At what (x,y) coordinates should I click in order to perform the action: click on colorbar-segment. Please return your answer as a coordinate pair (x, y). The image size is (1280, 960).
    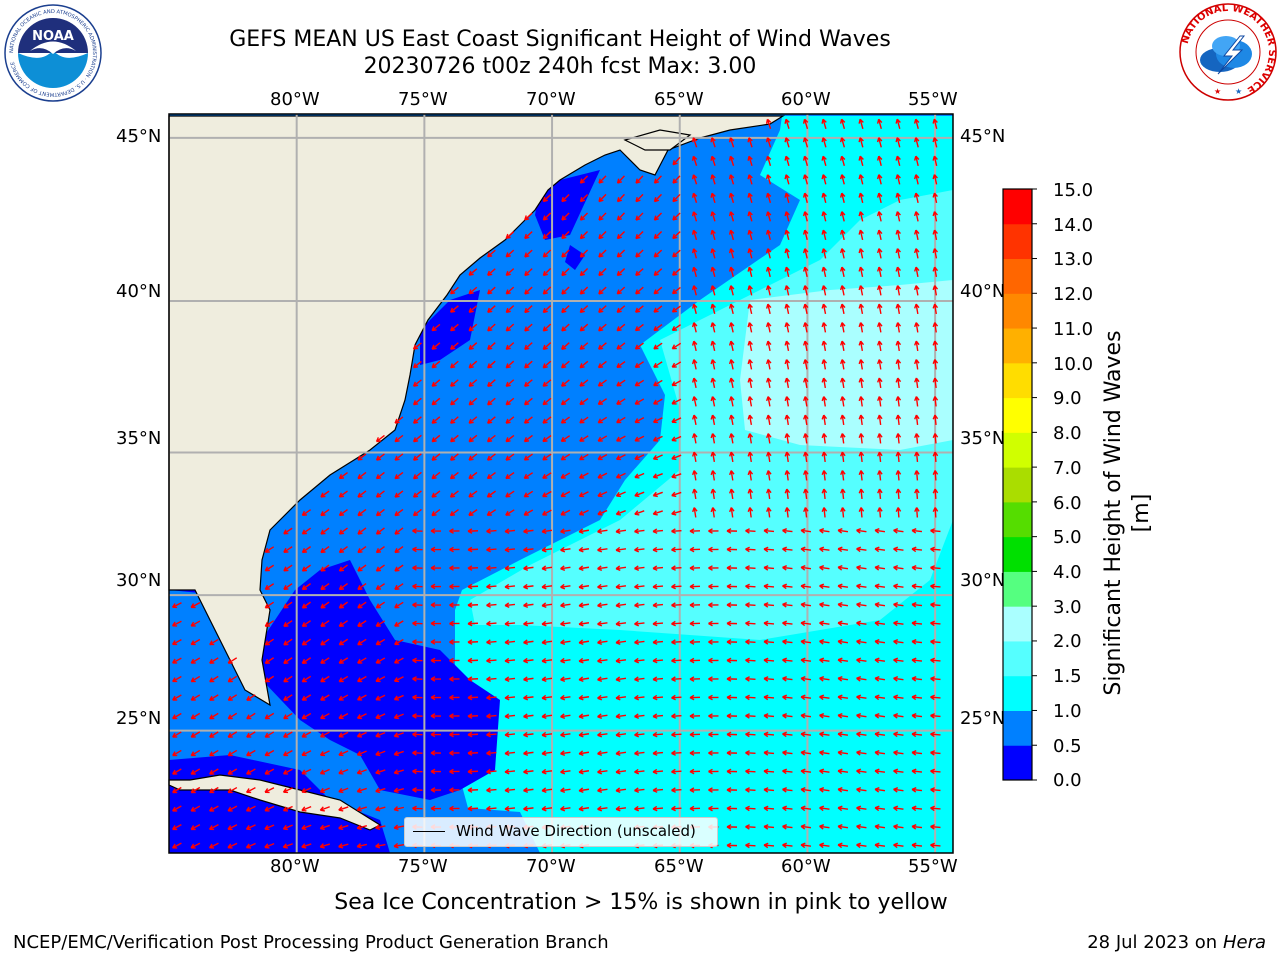
    Looking at the image, I should click on (1017, 589).